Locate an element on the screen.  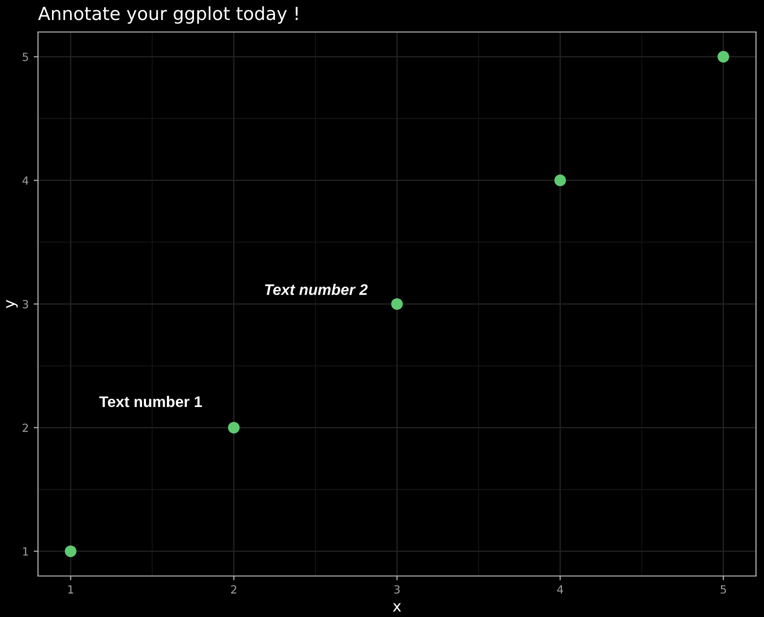
x-tick-label: 5 is located at coordinates (723, 589).